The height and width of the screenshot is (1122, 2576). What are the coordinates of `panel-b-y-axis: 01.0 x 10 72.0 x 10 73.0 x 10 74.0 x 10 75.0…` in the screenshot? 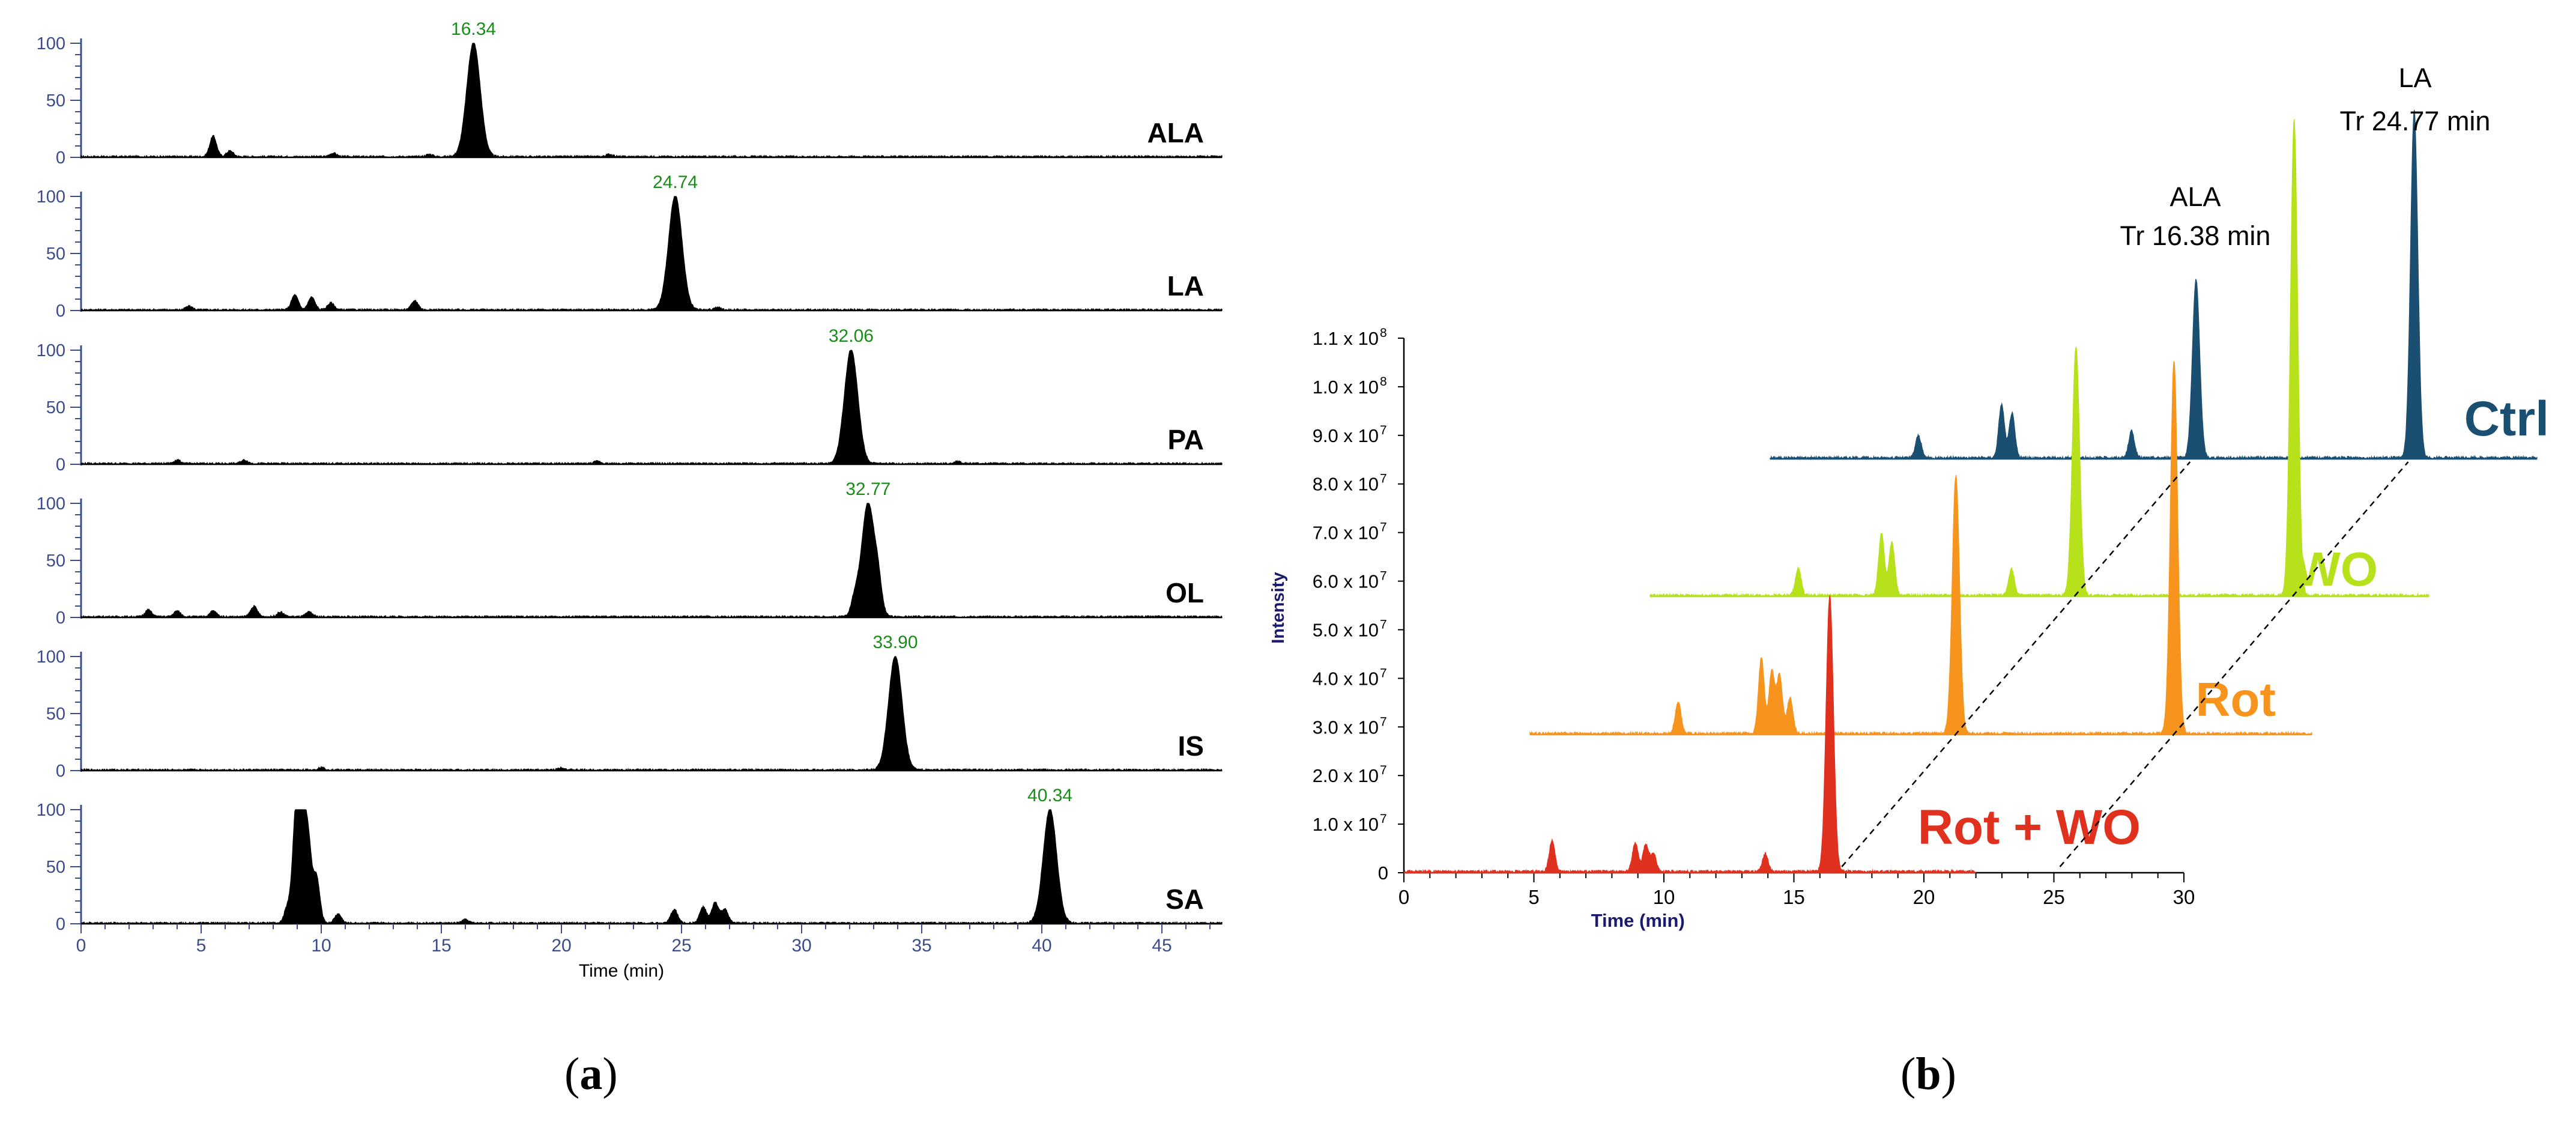 It's located at (1337, 605).